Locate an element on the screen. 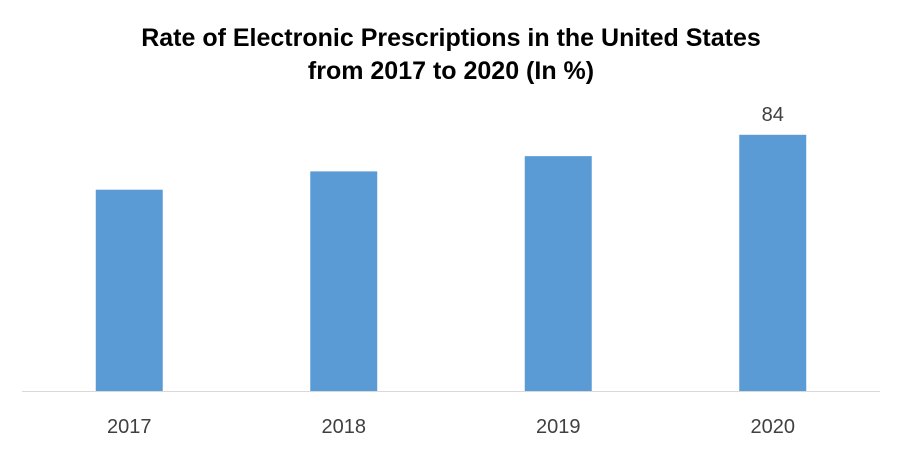 This screenshot has width=902, height=454. bar-2020 is located at coordinates (773, 263).